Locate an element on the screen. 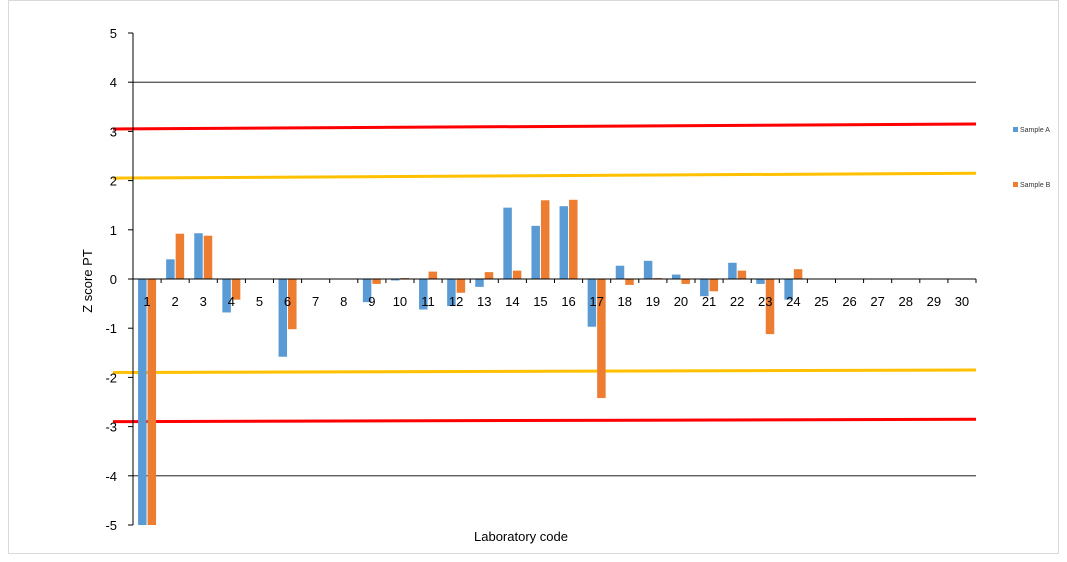 The image size is (1067, 562). x-tick-label: 17 is located at coordinates (596, 301).